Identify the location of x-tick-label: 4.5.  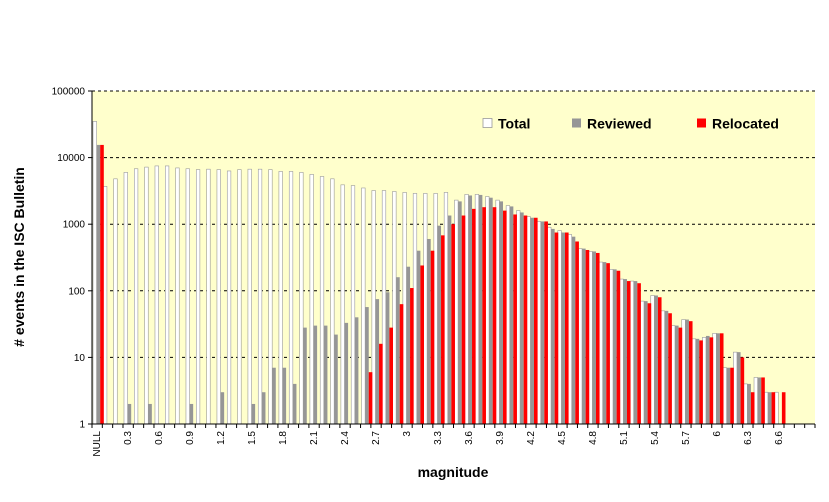
(562, 438).